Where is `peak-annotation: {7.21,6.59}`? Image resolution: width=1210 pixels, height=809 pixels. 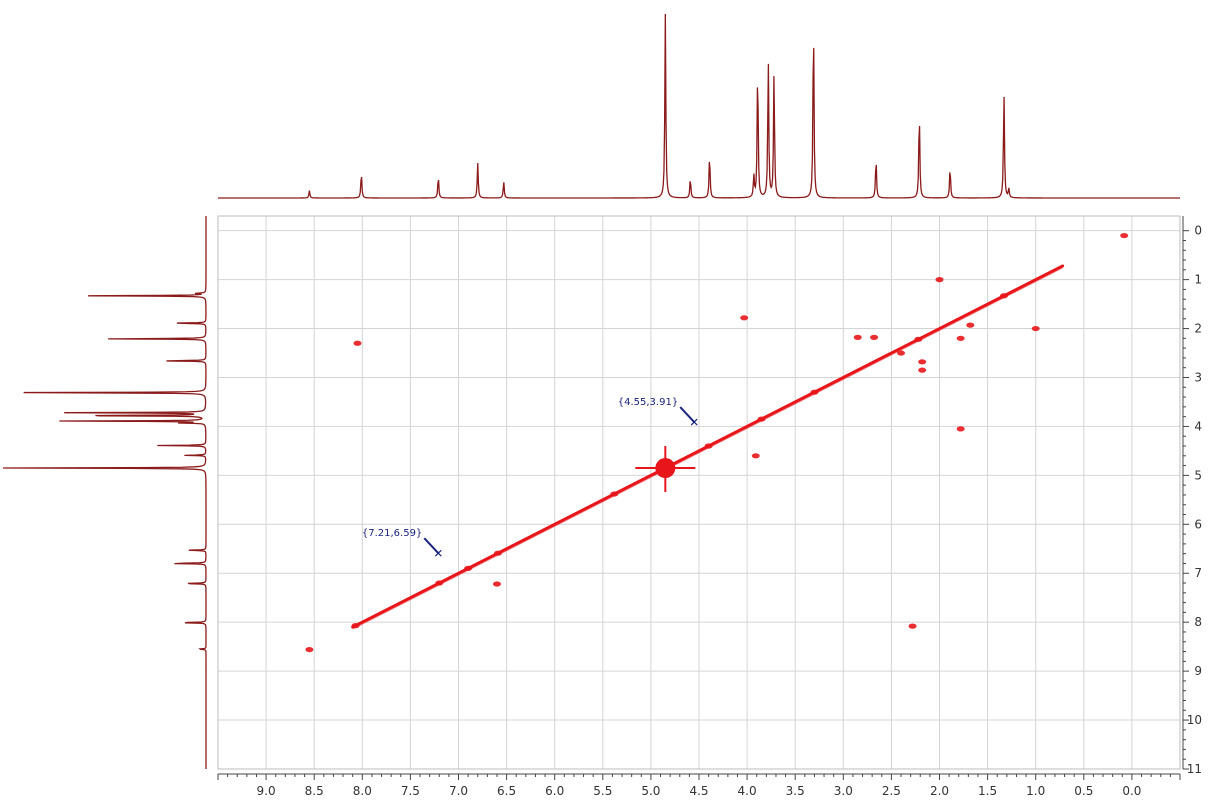 peak-annotation: {7.21,6.59} is located at coordinates (402, 542).